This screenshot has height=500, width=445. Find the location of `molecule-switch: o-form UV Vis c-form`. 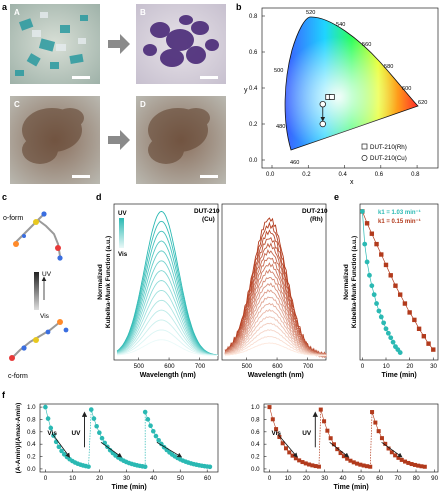

molecule-switch: o-form UV Vis c-form is located at coordinates (36, 295).